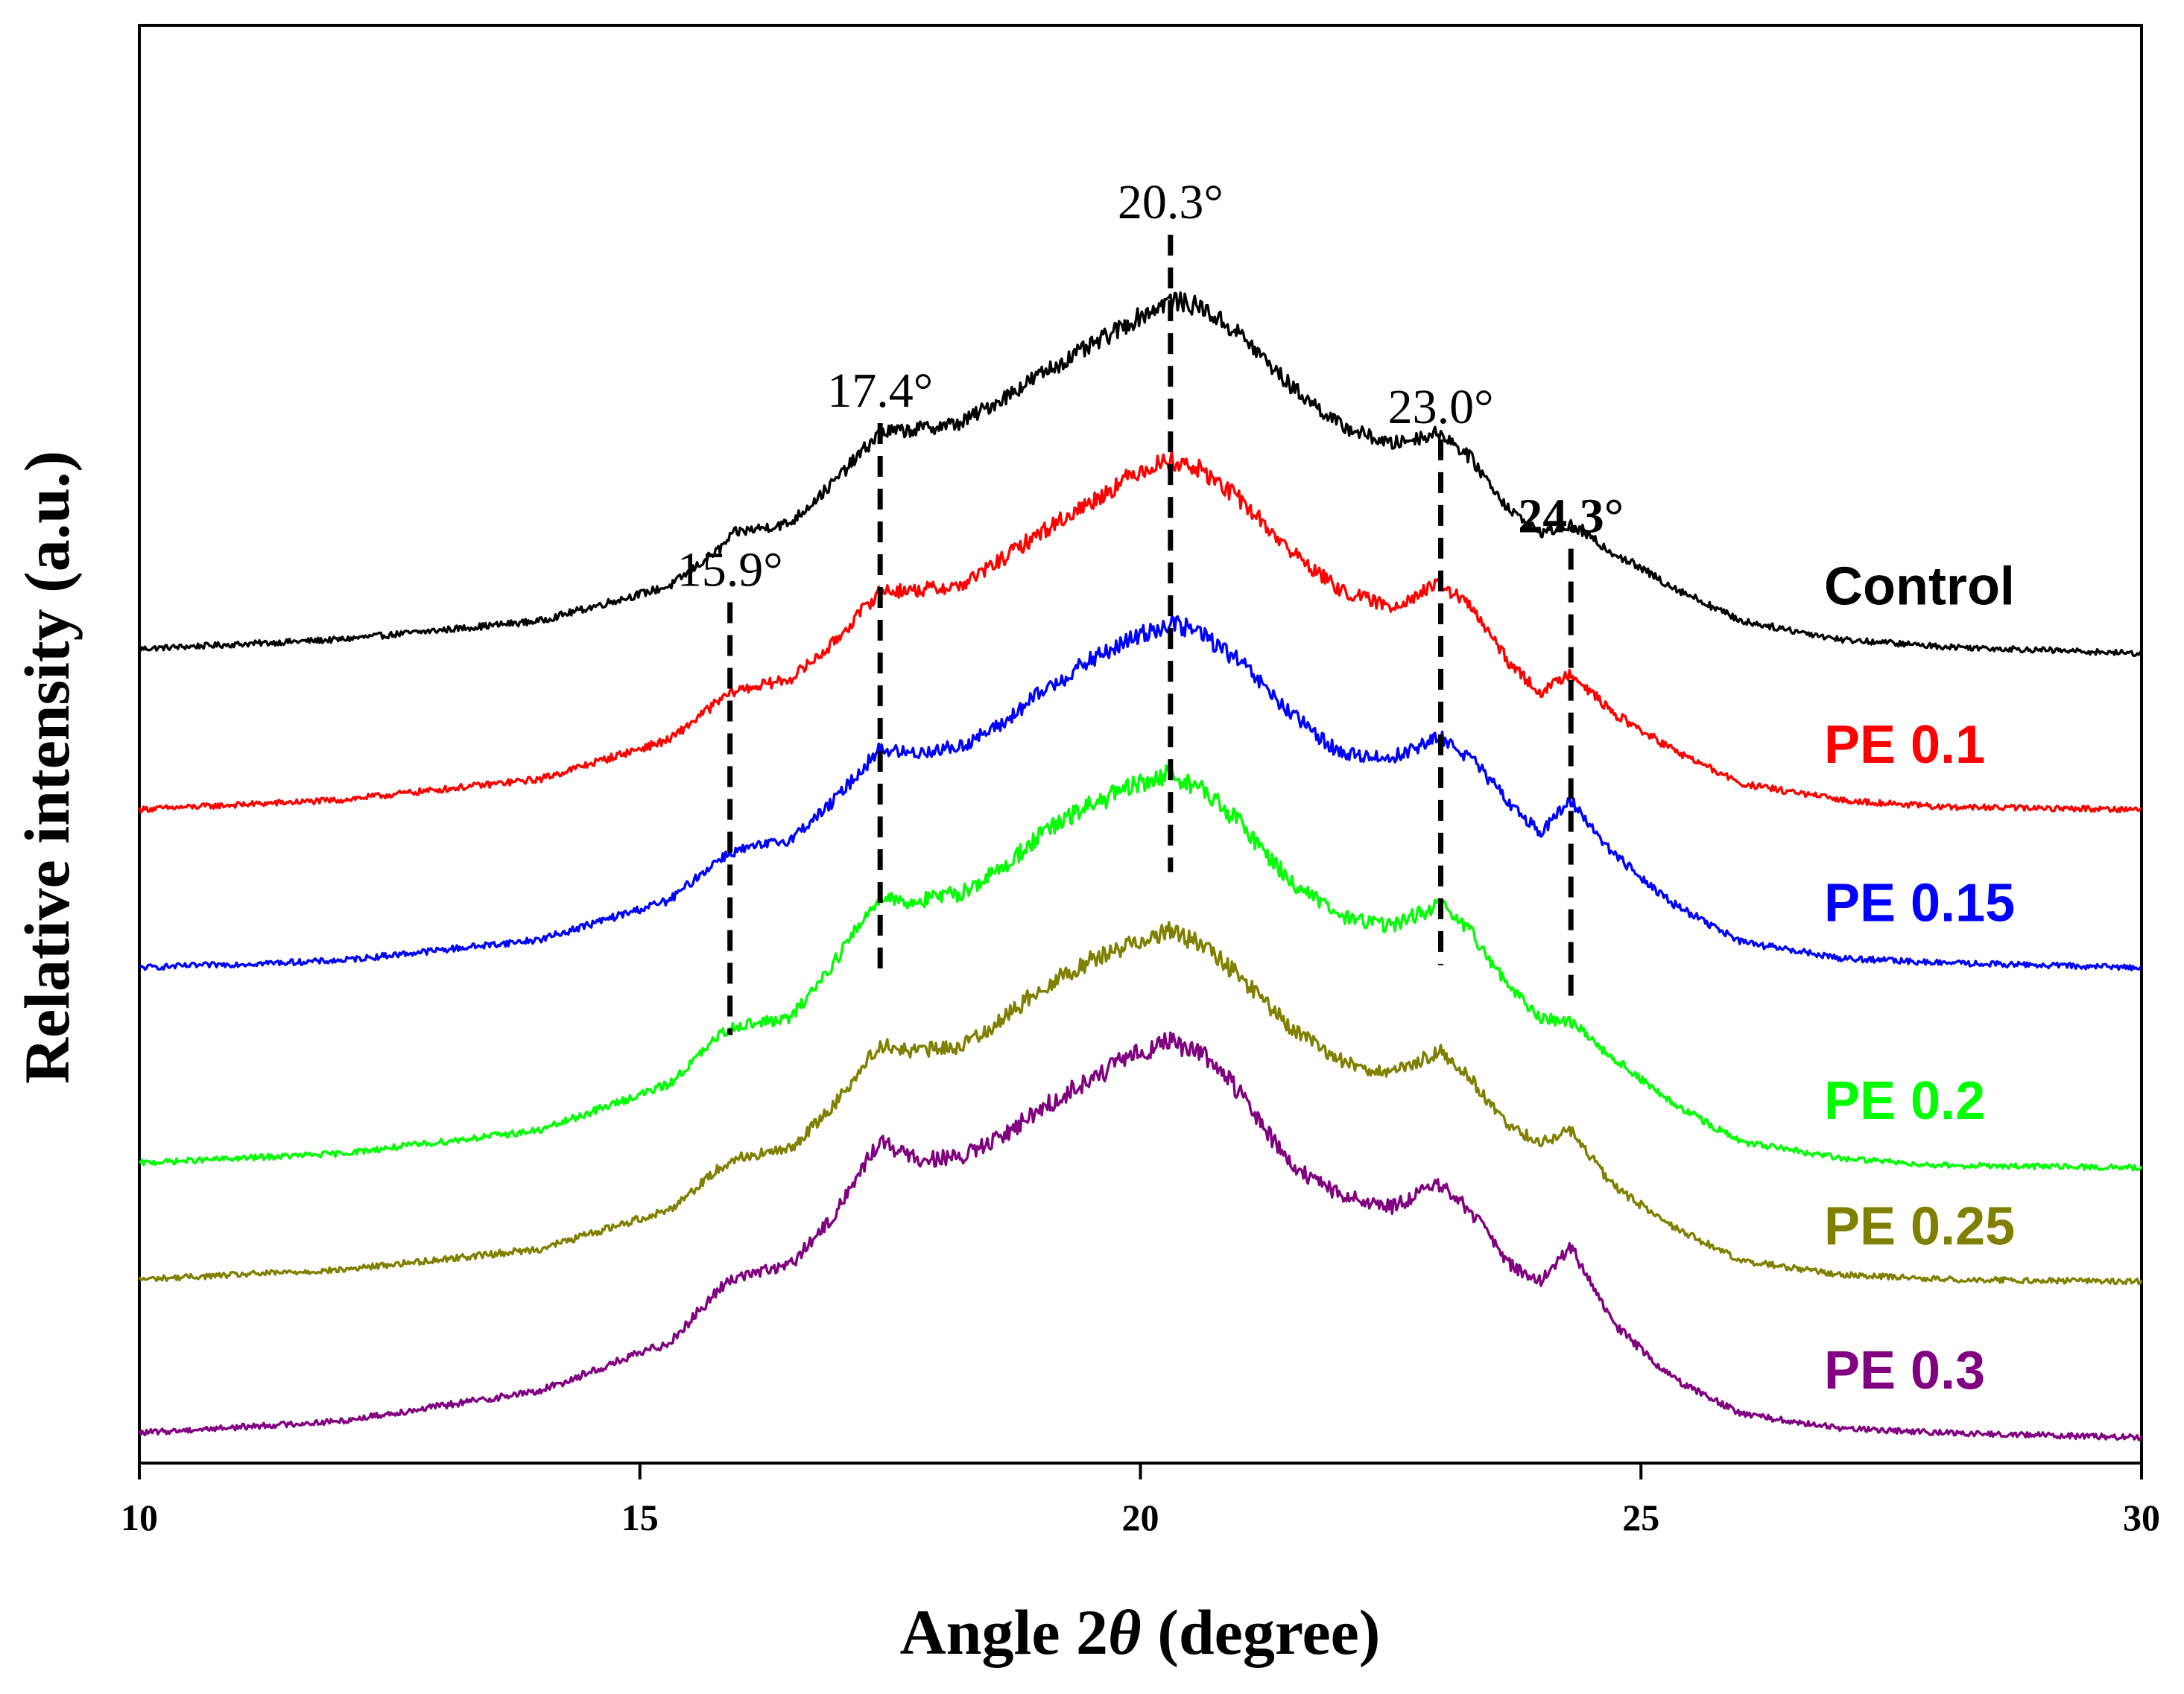  What do you see at coordinates (1441, 407) in the screenshot?
I see `peak-label-23: 23.0°` at bounding box center [1441, 407].